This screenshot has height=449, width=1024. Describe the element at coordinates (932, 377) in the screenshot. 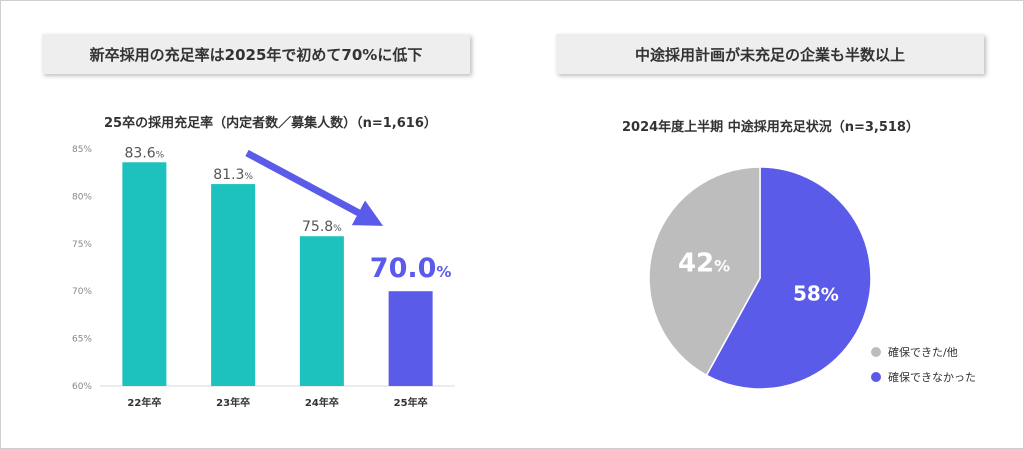

I see `legend-label: 確保できなかった` at that location.